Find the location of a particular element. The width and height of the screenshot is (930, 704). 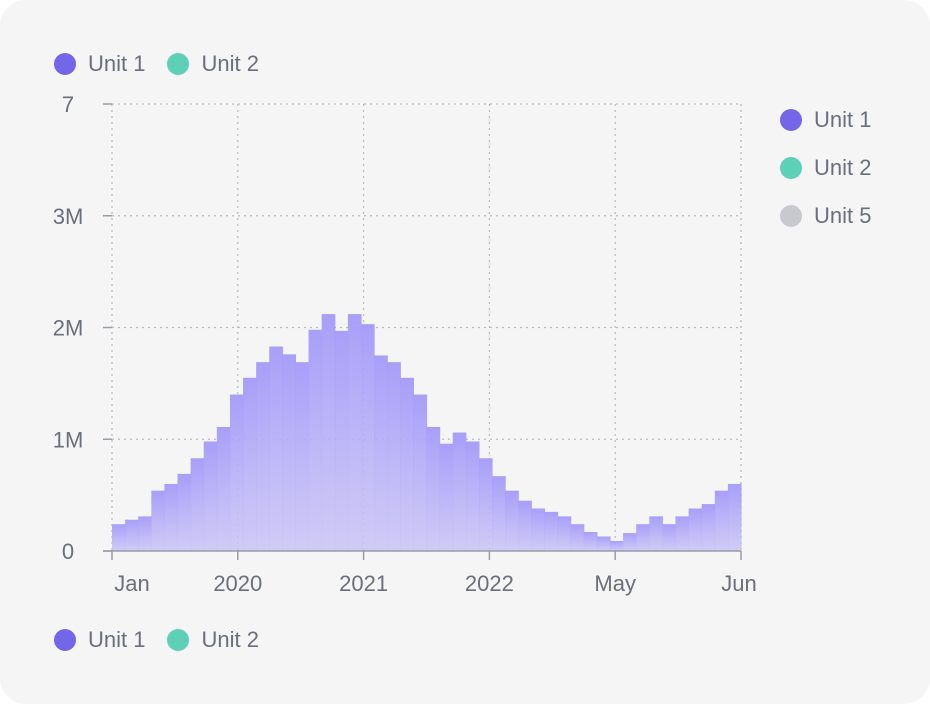

y-tick-label: 2M is located at coordinates (68, 328).